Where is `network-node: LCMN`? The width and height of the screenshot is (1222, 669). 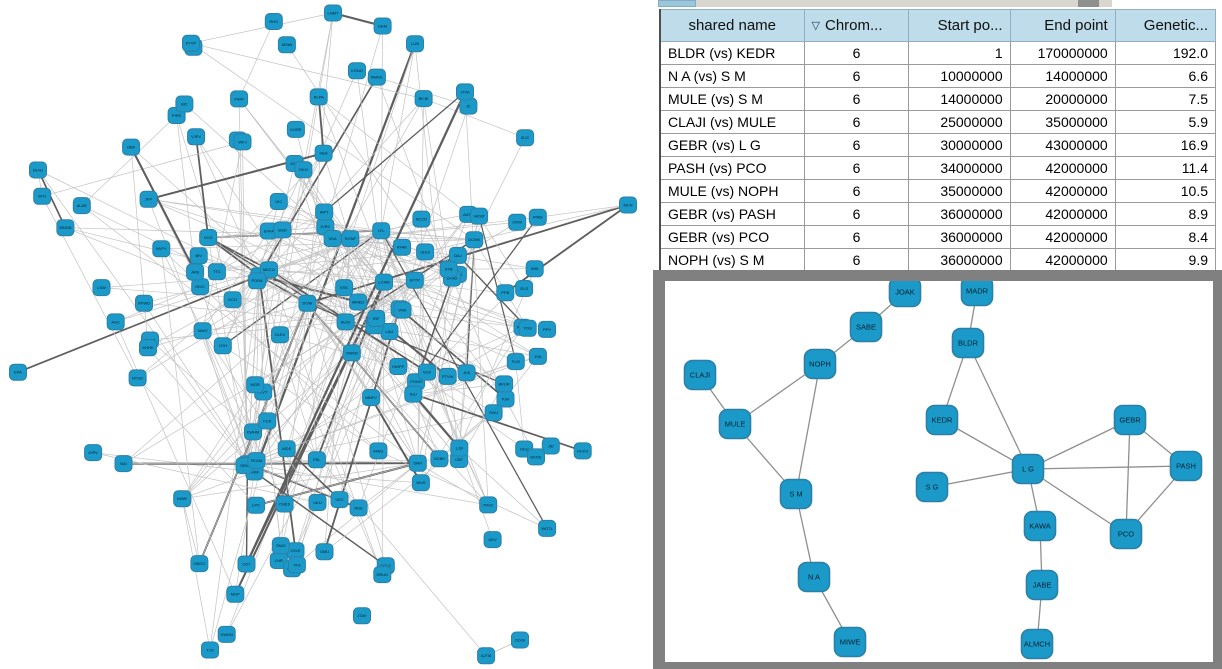
network-node: LCMN is located at coordinates (384, 282).